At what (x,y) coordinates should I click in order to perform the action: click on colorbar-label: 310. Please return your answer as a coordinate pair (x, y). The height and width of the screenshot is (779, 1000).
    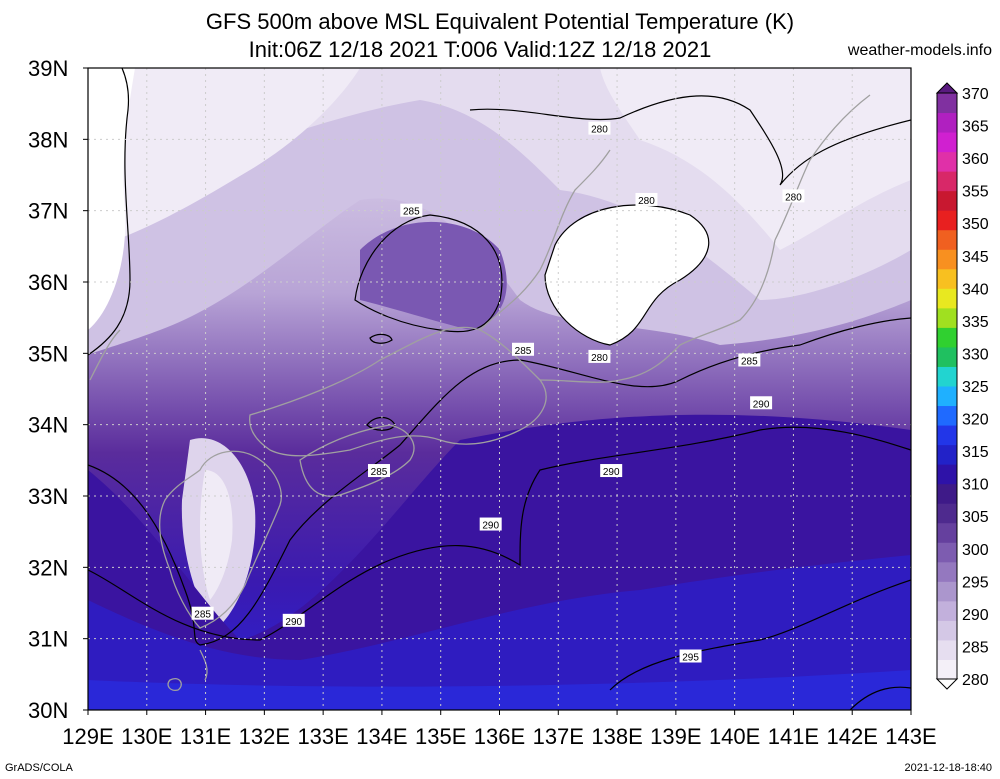
    Looking at the image, I should click on (975, 485).